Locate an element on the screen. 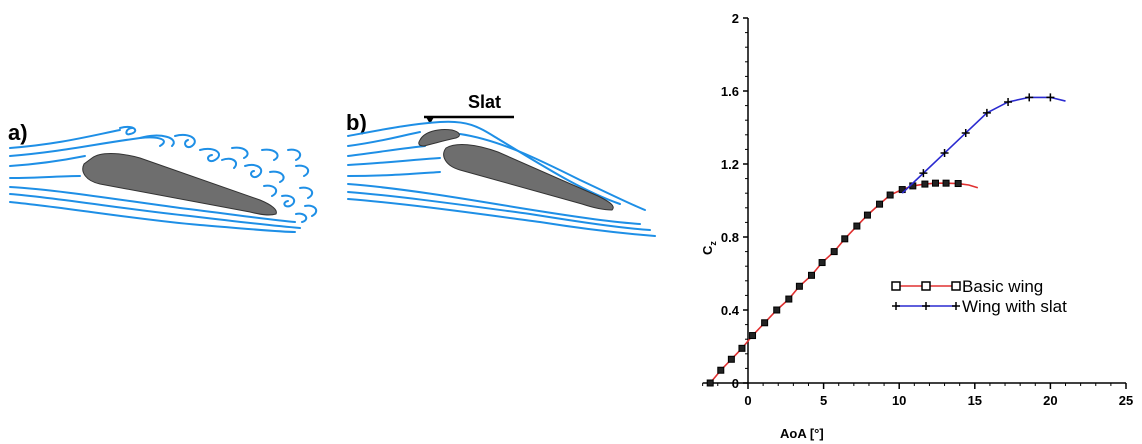  y-axis-label-text: Cz is located at coordinates (709, 248).